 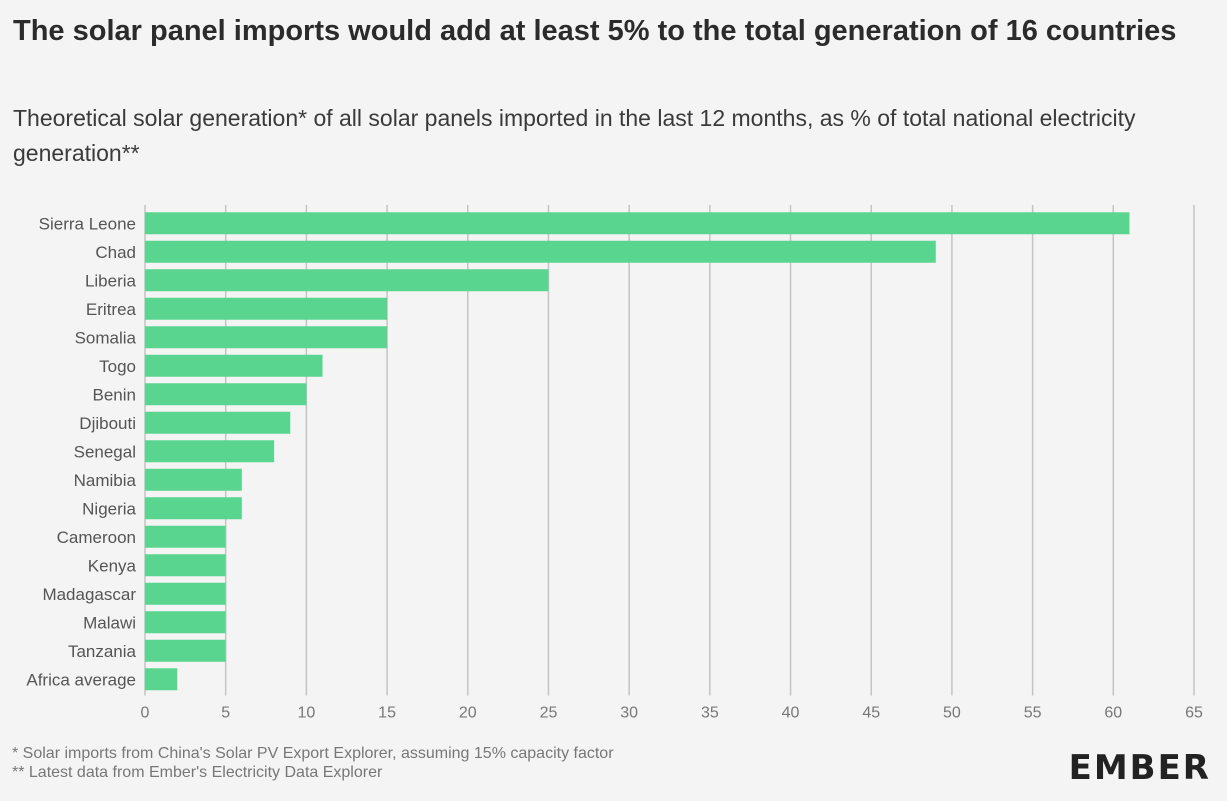 What do you see at coordinates (102, 651) in the screenshot?
I see `category-label-tanzania: Tanzania` at bounding box center [102, 651].